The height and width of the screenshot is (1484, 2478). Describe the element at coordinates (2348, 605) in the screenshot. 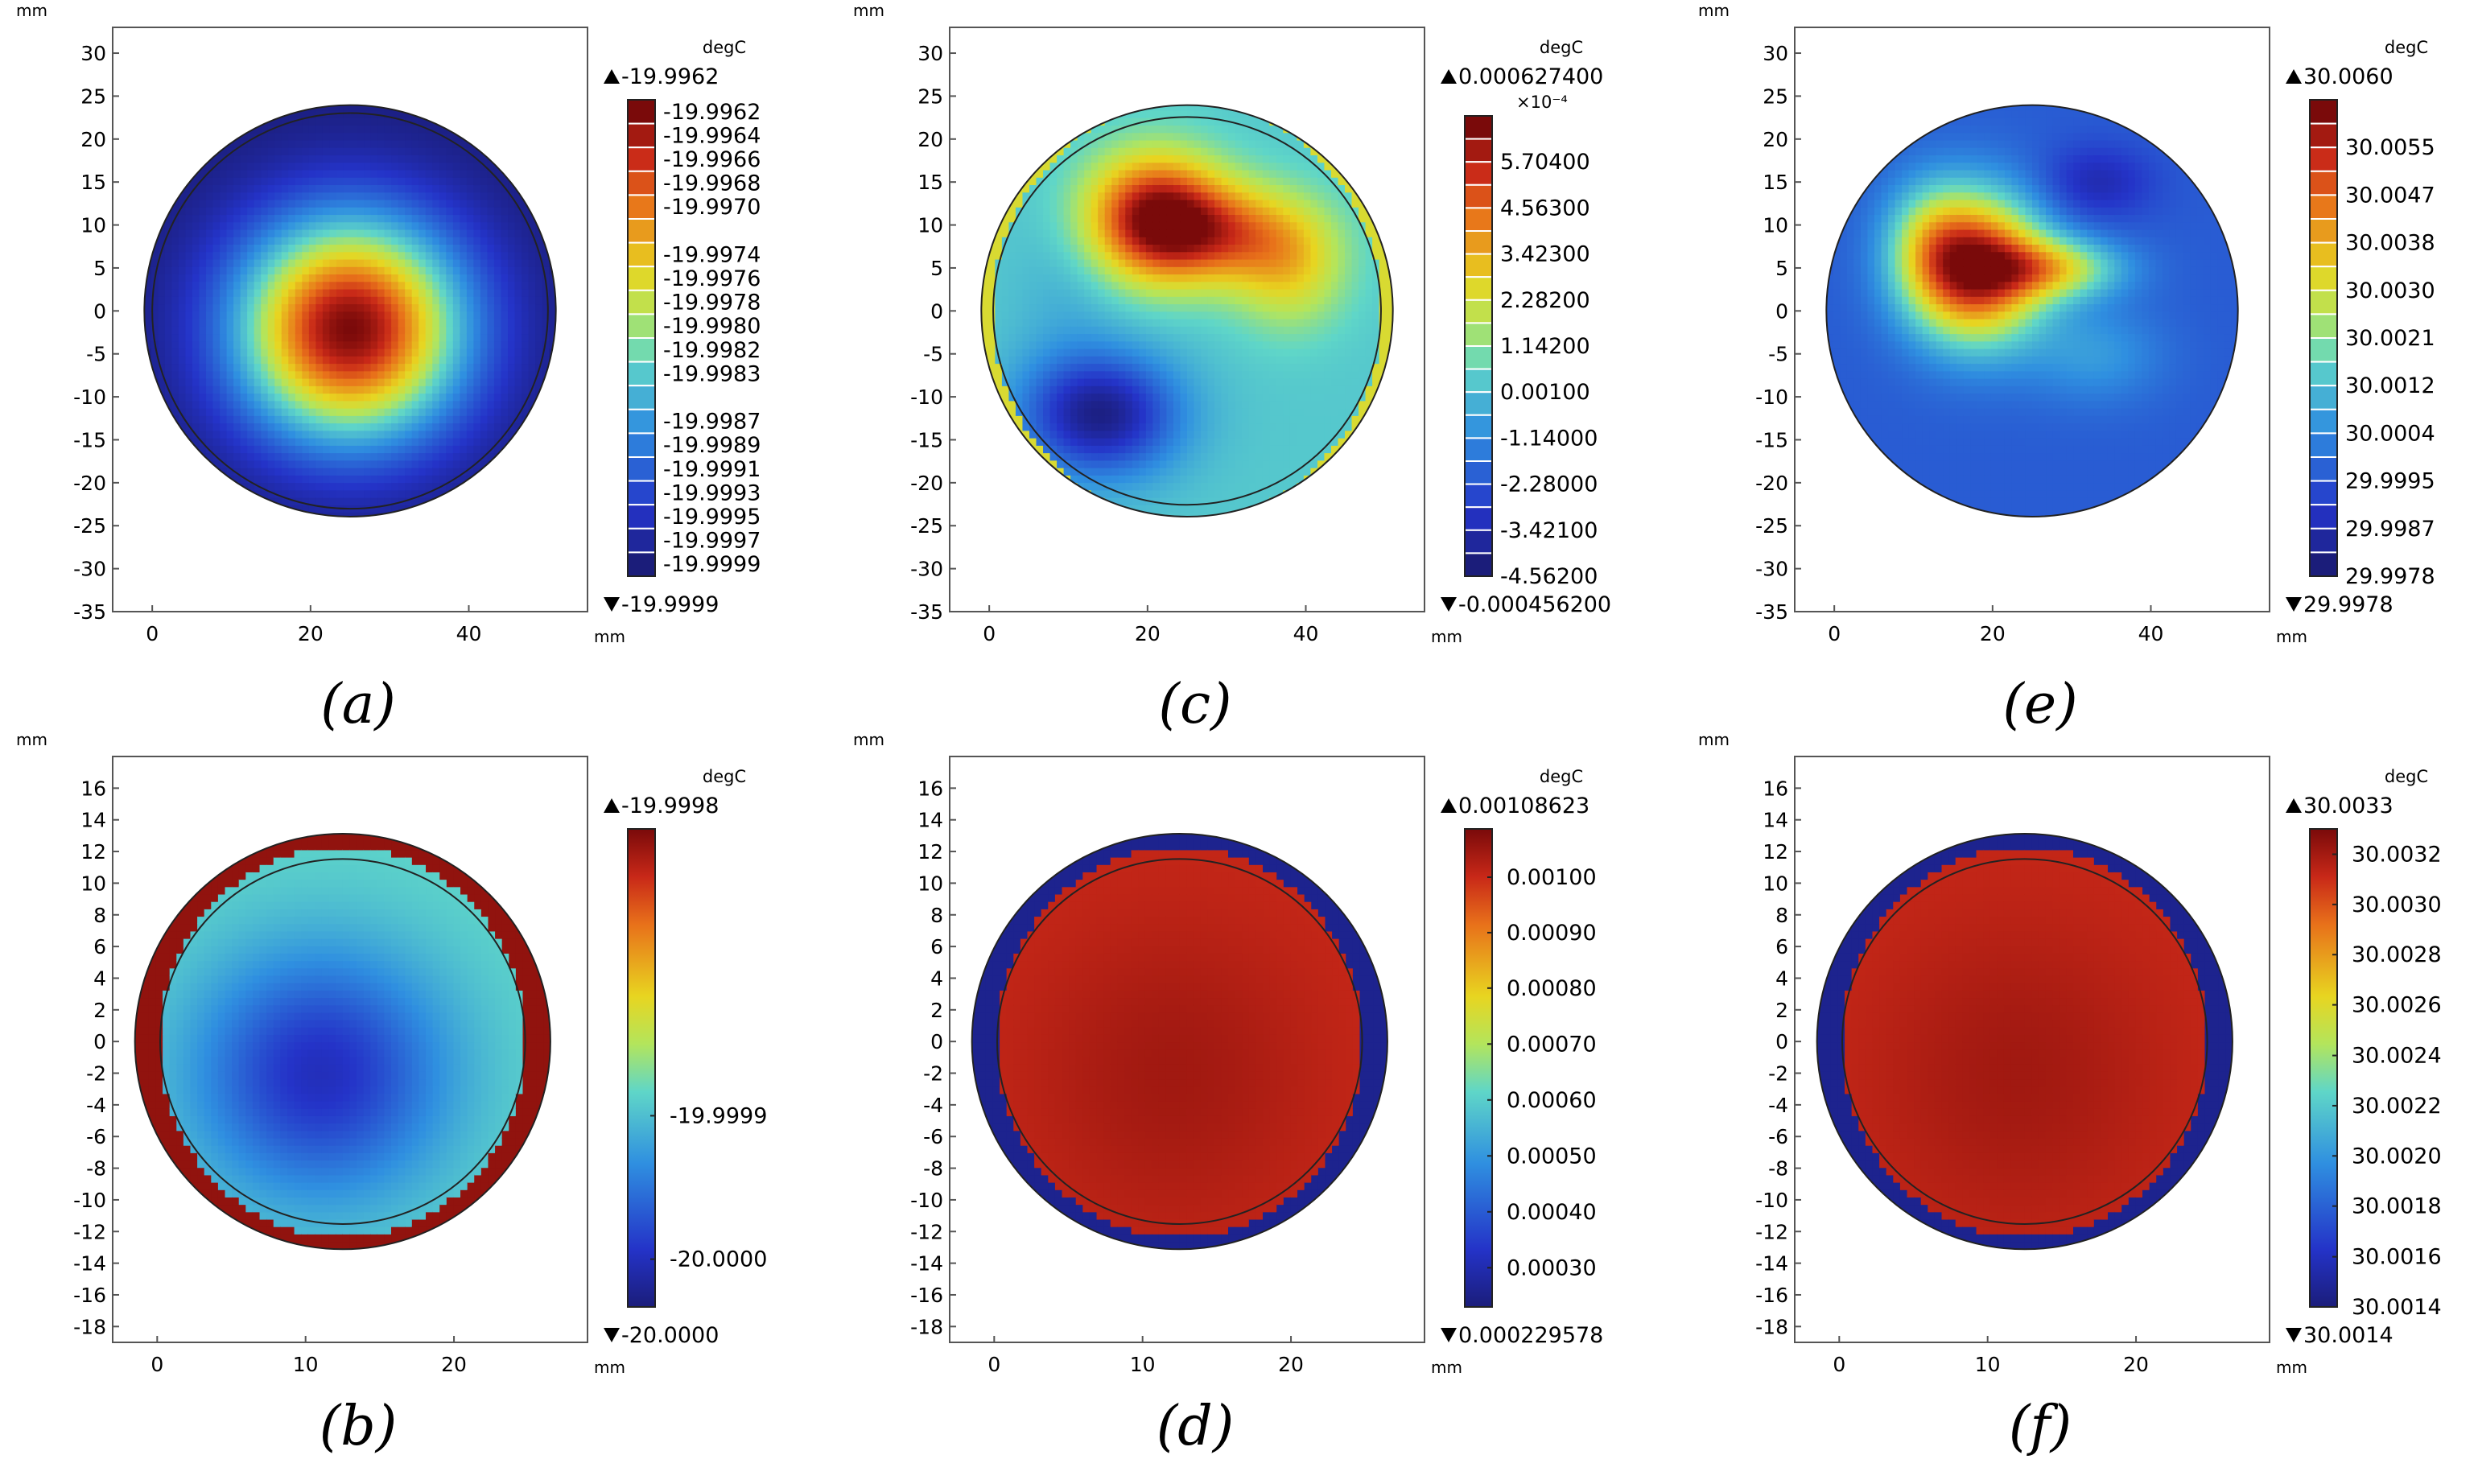

I see `colorbar-min-label: 29.9978` at that location.